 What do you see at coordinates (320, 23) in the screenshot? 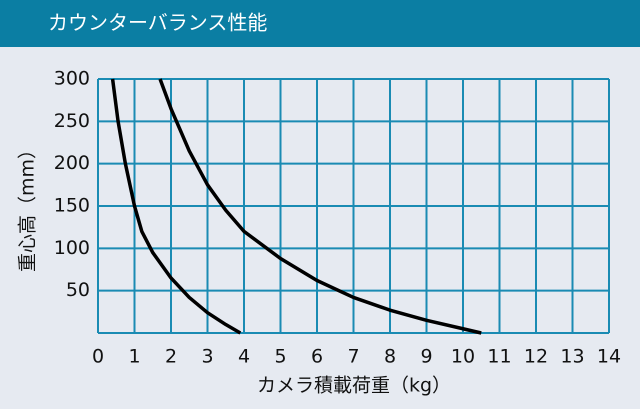
I see `title-bar` at bounding box center [320, 23].